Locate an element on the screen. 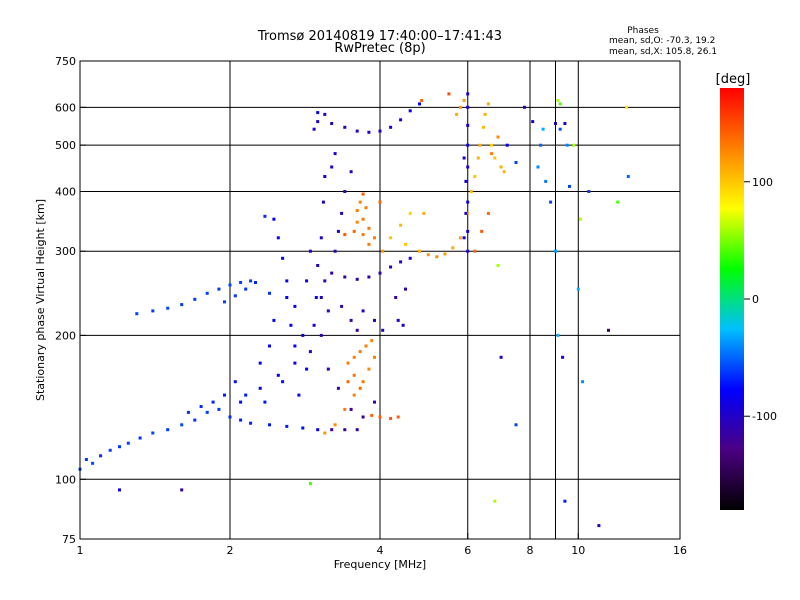 This screenshot has height=600, width=800. phases-stat-x: mean, sd,X: 105.8, 26.1 is located at coordinates (663, 52).